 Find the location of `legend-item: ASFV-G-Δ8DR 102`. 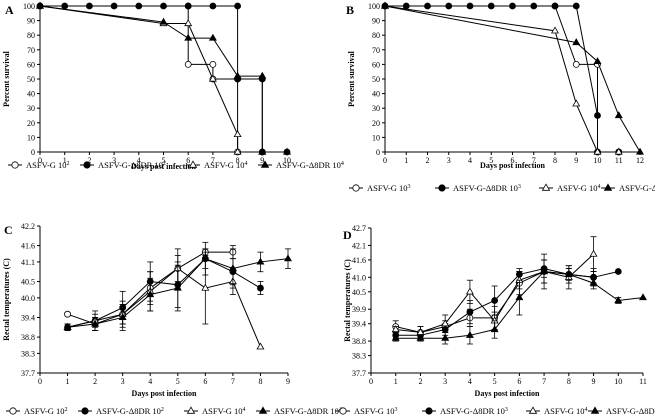

legend-item: ASFV-G-Δ8DR 102 is located at coordinates (123, 165).